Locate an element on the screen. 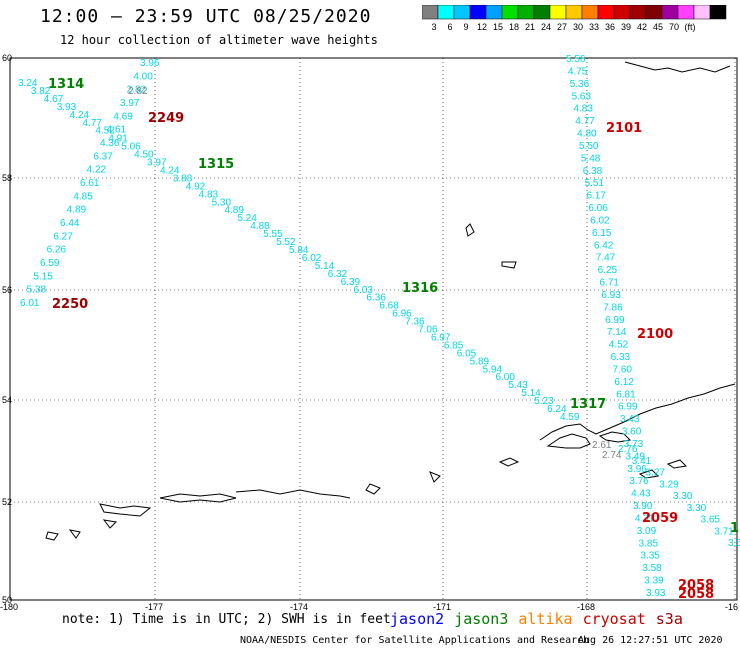 Image resolution: width=740 pixels, height=650 pixels. swh-value: 4.24 is located at coordinates (170, 170).